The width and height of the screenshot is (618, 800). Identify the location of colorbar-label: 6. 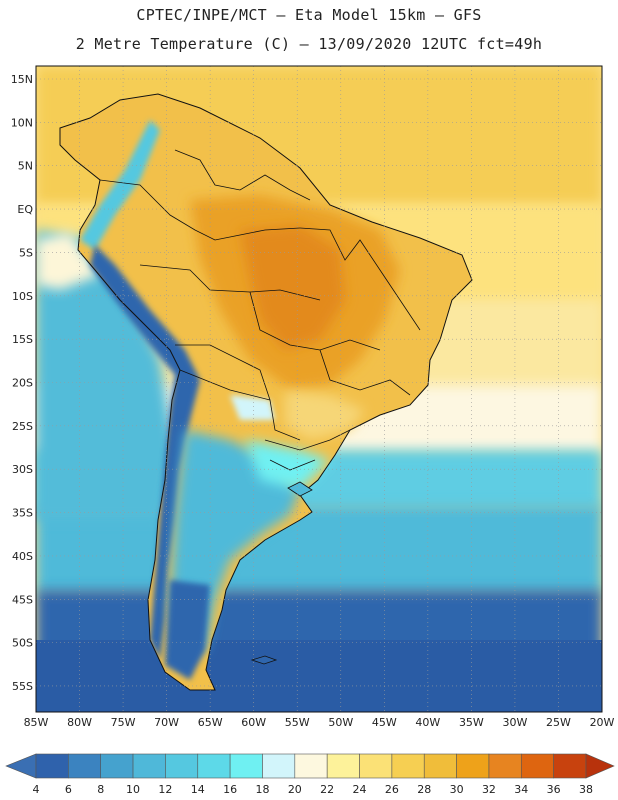
(68, 789).